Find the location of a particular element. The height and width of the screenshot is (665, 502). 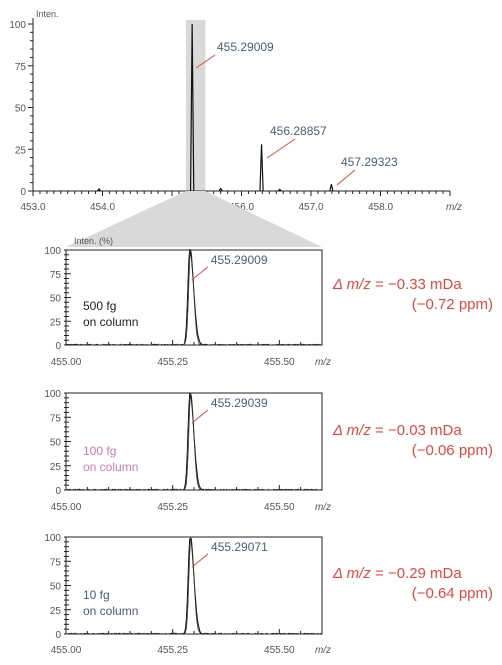

sample-amount: 100 fg is located at coordinates (99, 451).